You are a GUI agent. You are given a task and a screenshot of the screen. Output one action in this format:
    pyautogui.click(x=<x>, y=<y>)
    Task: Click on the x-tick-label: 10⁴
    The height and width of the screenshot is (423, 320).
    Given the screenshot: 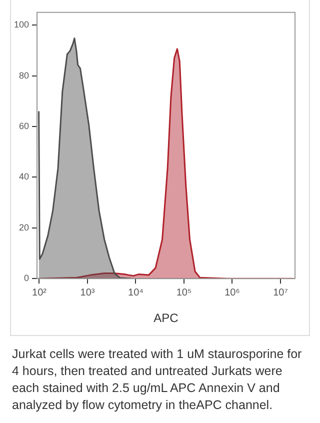 What is the action you would take?
    pyautogui.click(x=136, y=292)
    